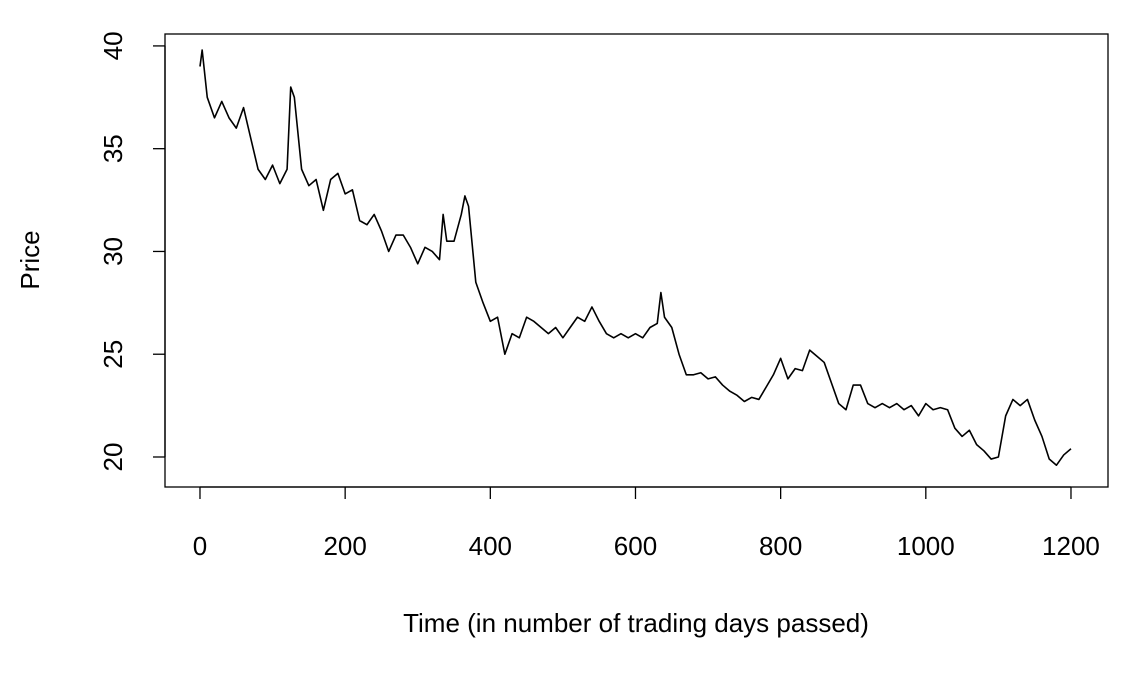 The image size is (1136, 673). What do you see at coordinates (636, 623) in the screenshot?
I see `x-axis-label: Time (in number of trading days passed)` at bounding box center [636, 623].